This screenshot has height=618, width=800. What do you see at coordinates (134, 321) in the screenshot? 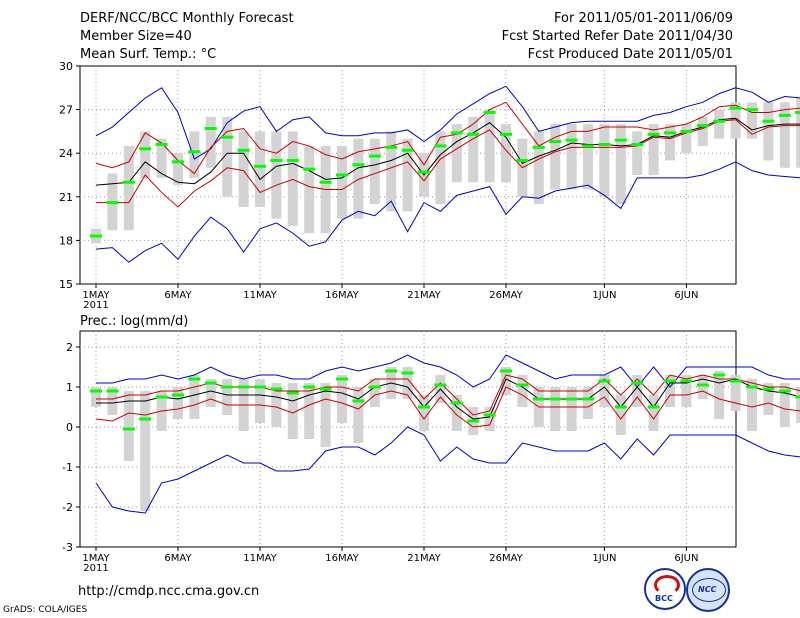
I see `prec-title: Prec.: log(mm/d)` at bounding box center [134, 321].